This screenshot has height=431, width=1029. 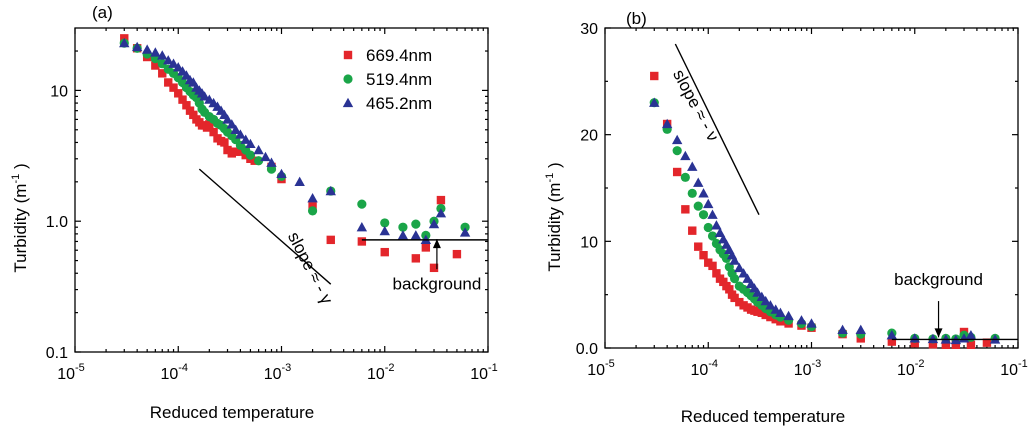 I want to click on legend-label: 669.4nm, so click(x=399, y=55).